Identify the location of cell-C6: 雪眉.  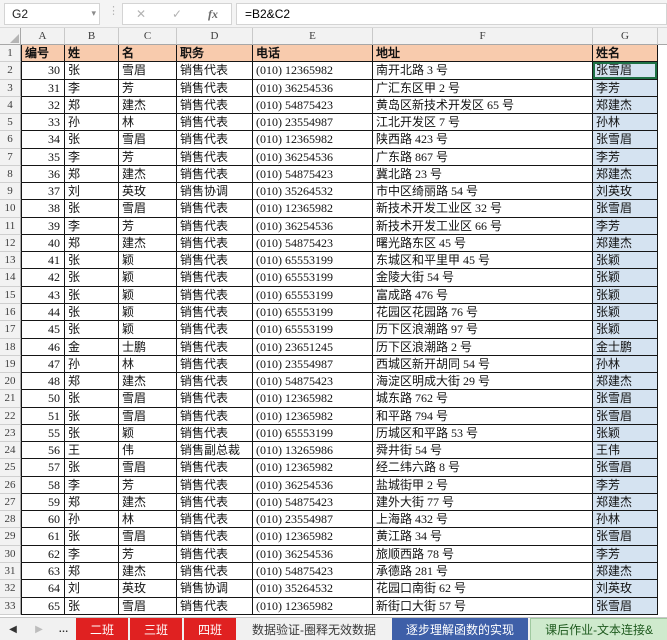
(148, 140).